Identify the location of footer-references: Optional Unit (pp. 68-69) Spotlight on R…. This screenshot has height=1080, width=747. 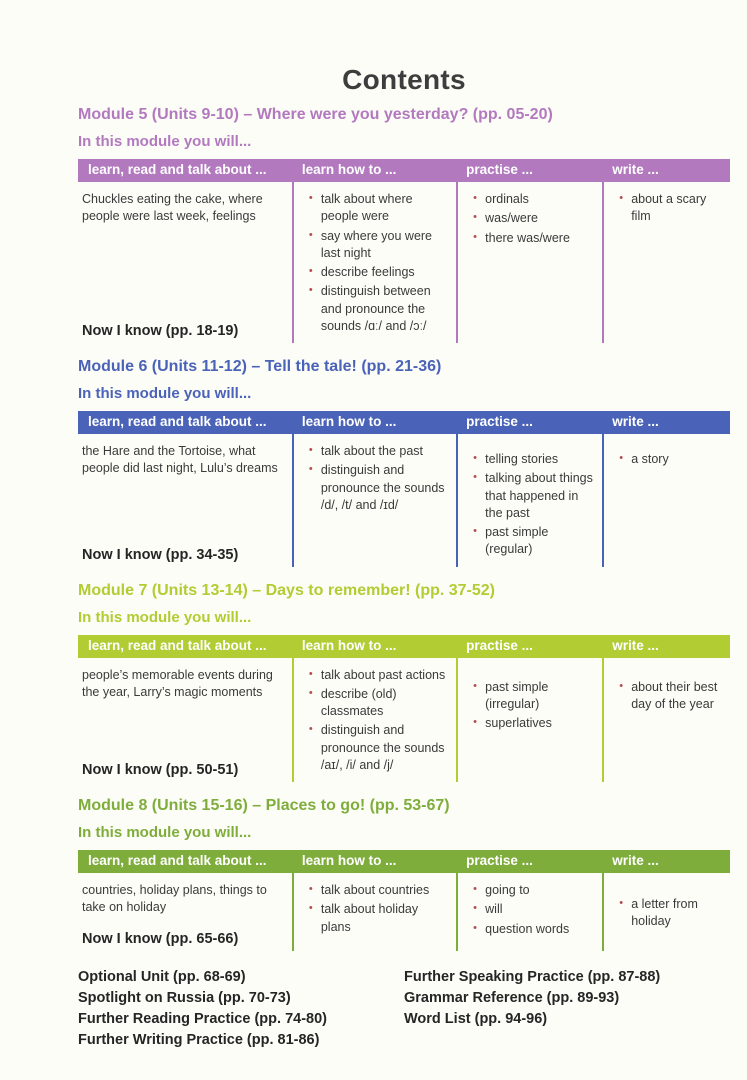
(404, 1011).